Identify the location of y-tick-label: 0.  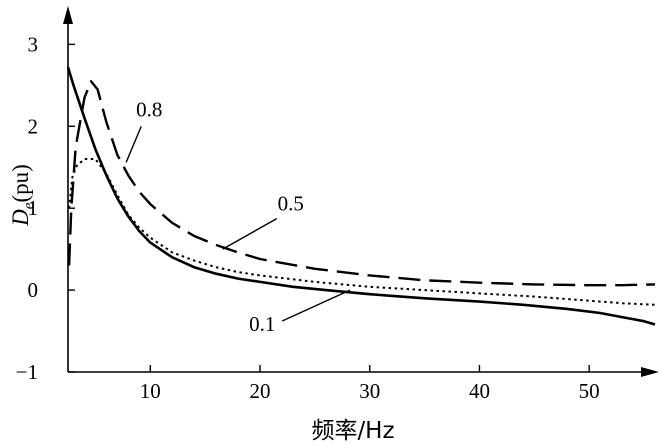
(33, 290).